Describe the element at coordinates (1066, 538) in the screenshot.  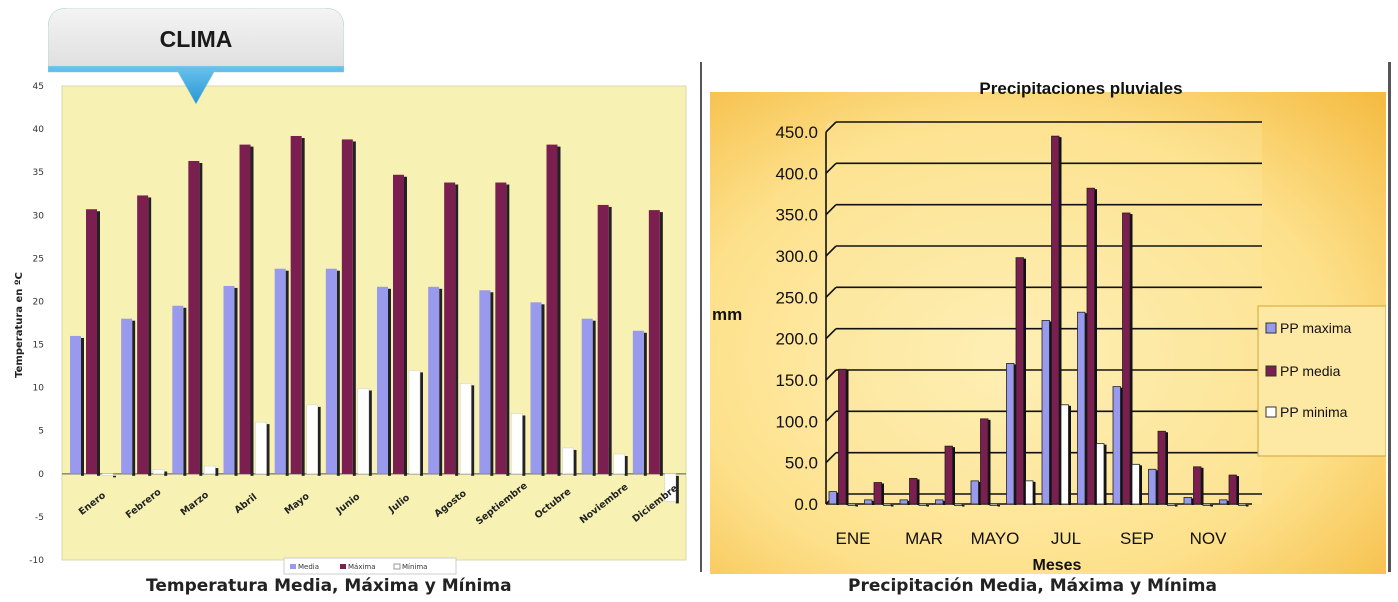
I see `right-x-tick-label: JUL` at that location.